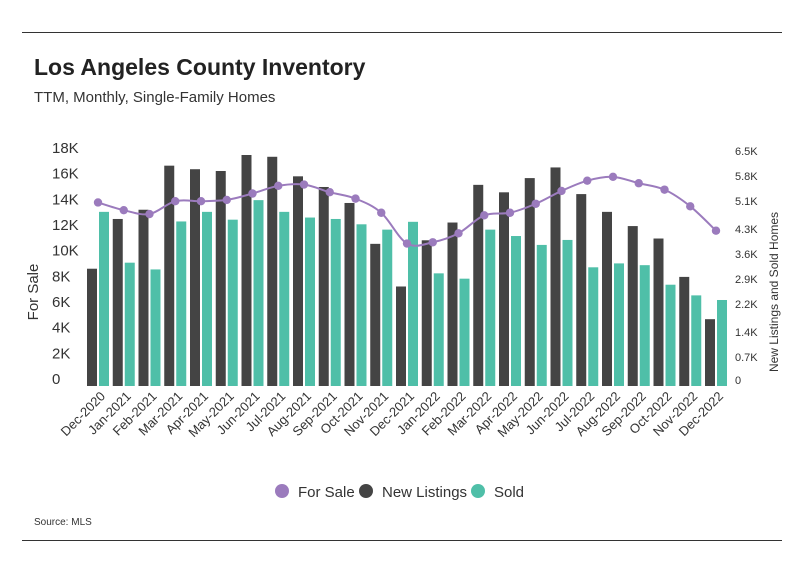 The height and width of the screenshot is (575, 800). I want to click on legend: For Sale New Listings Sold, so click(399, 492).